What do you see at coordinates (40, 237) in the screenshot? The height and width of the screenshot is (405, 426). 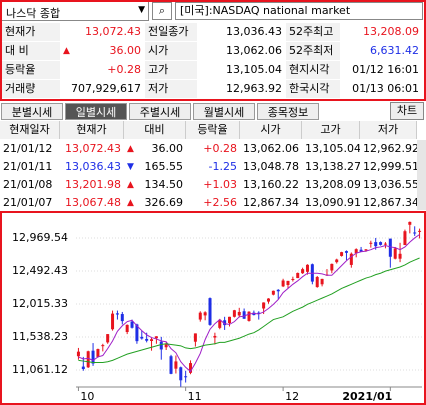 I see `y-tick-label: 12,969.54` at bounding box center [40, 237].